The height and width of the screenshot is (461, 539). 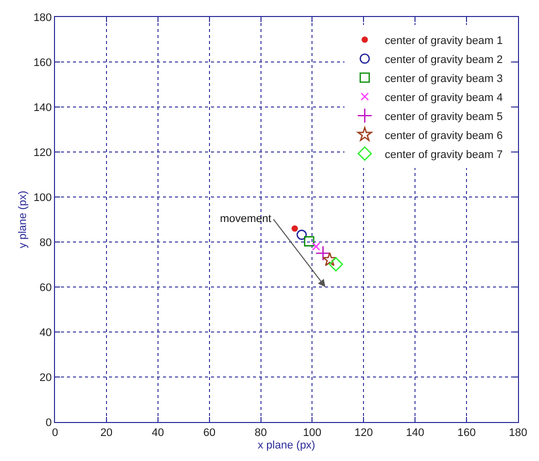 I want to click on legend-label: center of gravity beam 6, so click(x=443, y=136).